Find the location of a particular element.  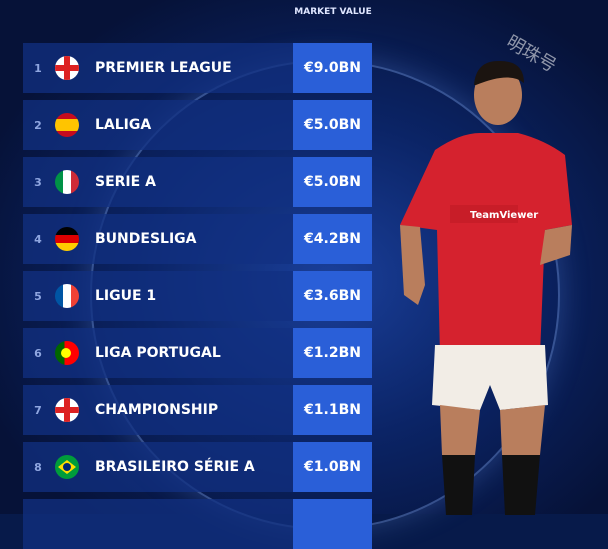

market-value-box: €1.0BN is located at coordinates (332, 467).